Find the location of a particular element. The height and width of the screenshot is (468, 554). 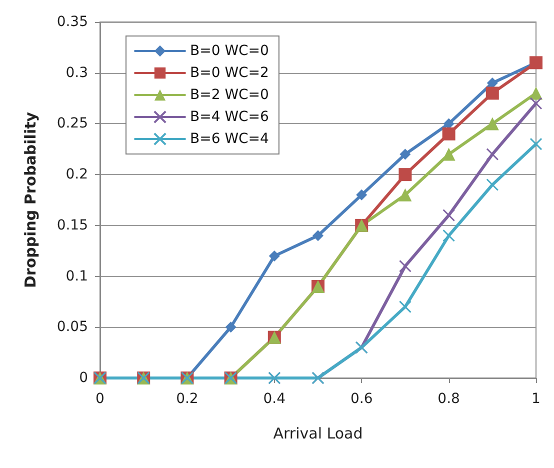

legend-label: B=2 WC=0 is located at coordinates (229, 95).